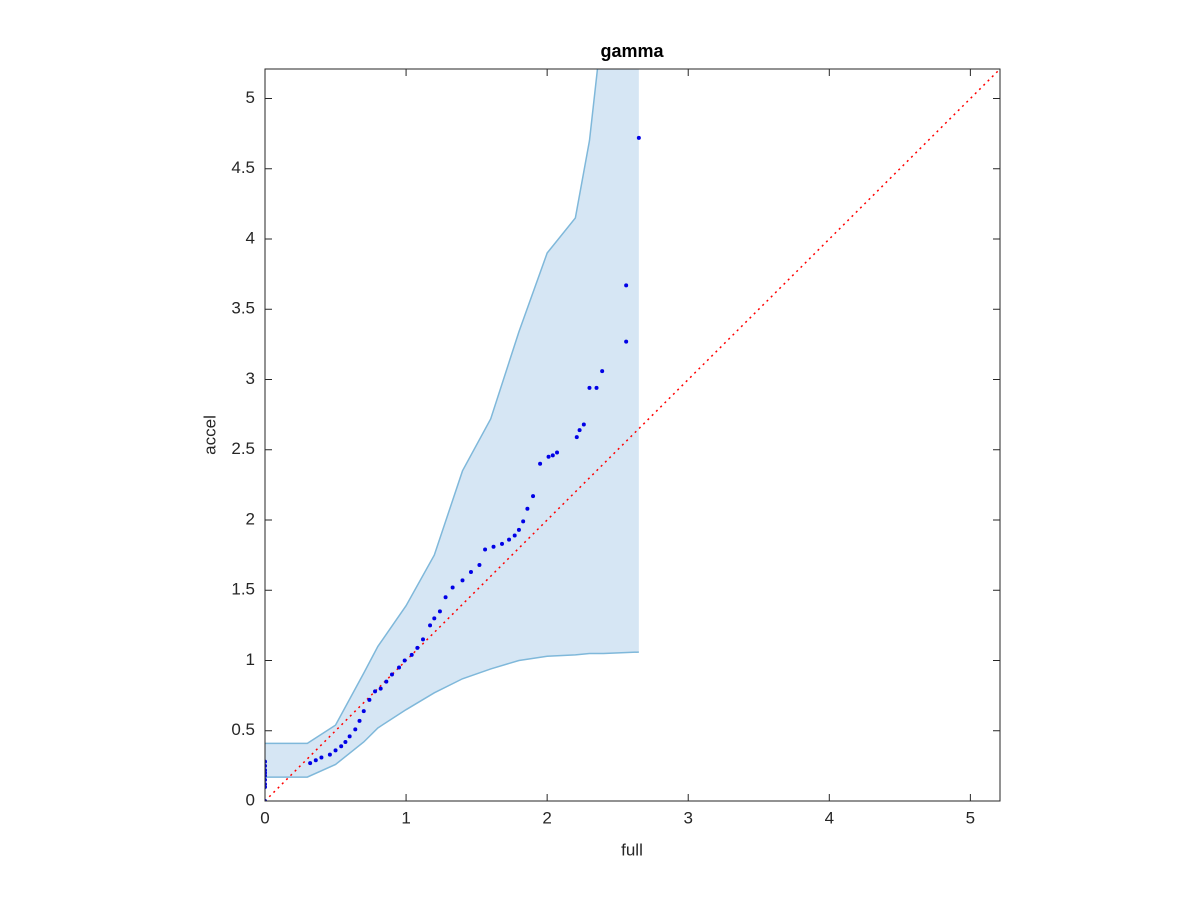 The width and height of the screenshot is (1200, 900). What do you see at coordinates (250, 97) in the screenshot?
I see `y-tick-label: 5` at bounding box center [250, 97].